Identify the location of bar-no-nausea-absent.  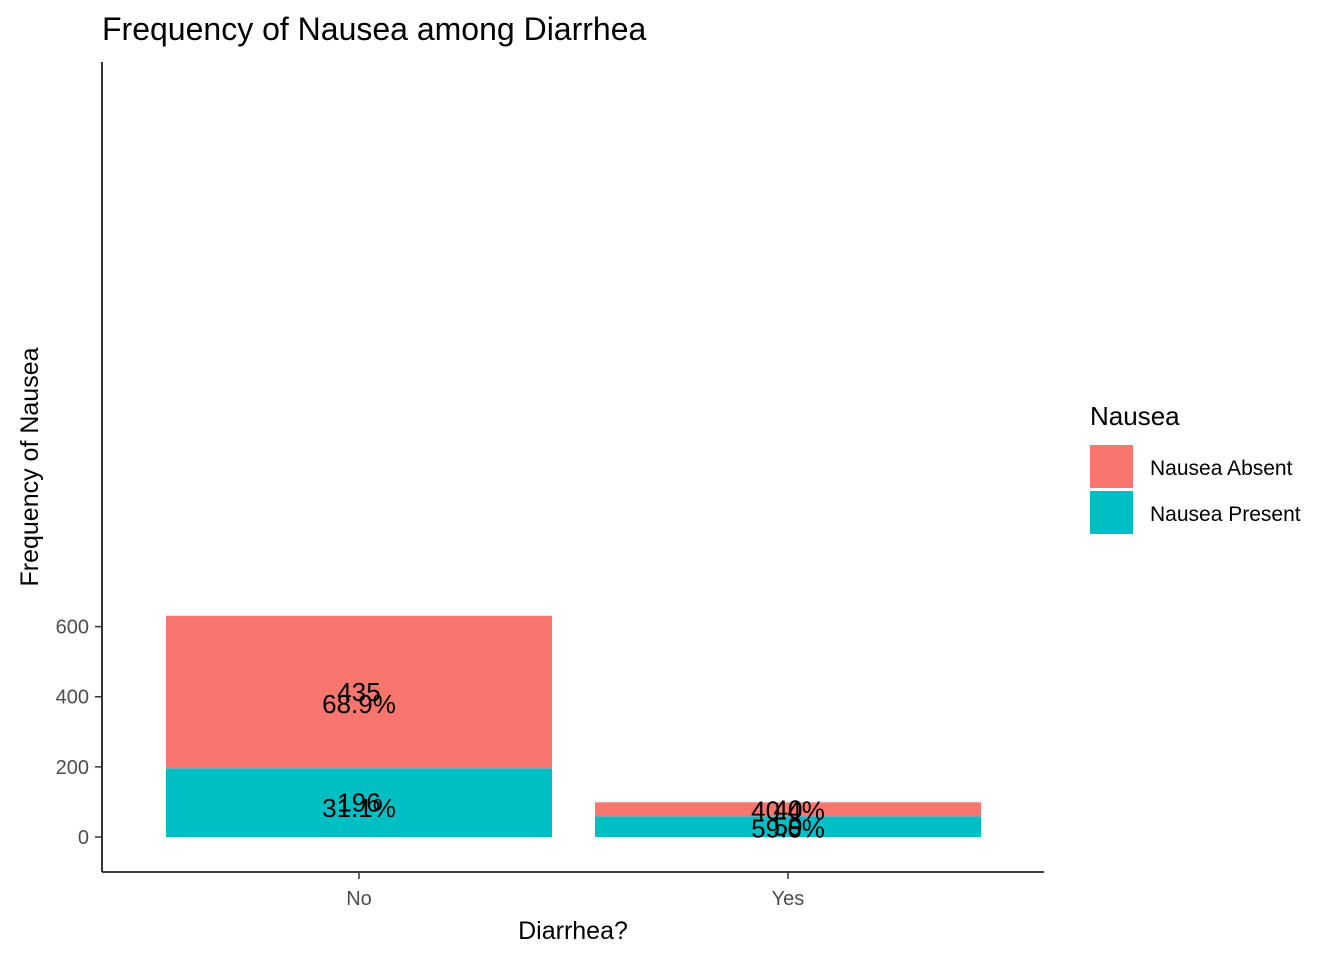
(359, 692).